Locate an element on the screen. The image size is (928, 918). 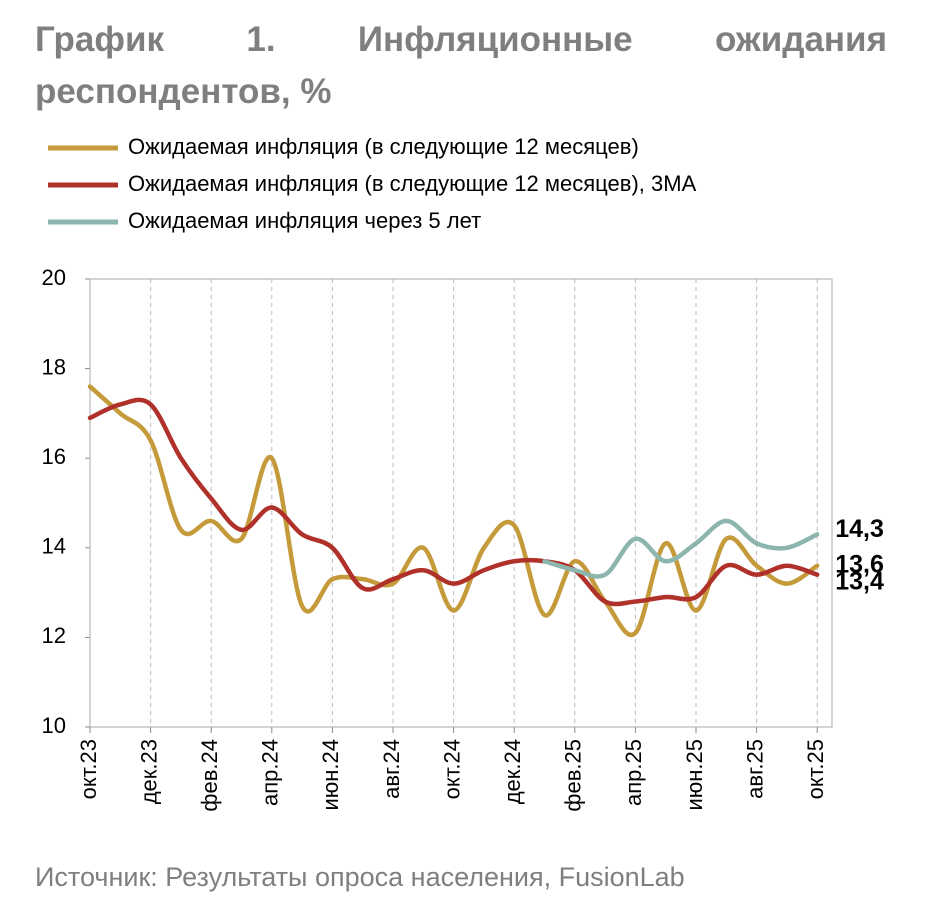
value-label: 13,6 is located at coordinates (859, 564).